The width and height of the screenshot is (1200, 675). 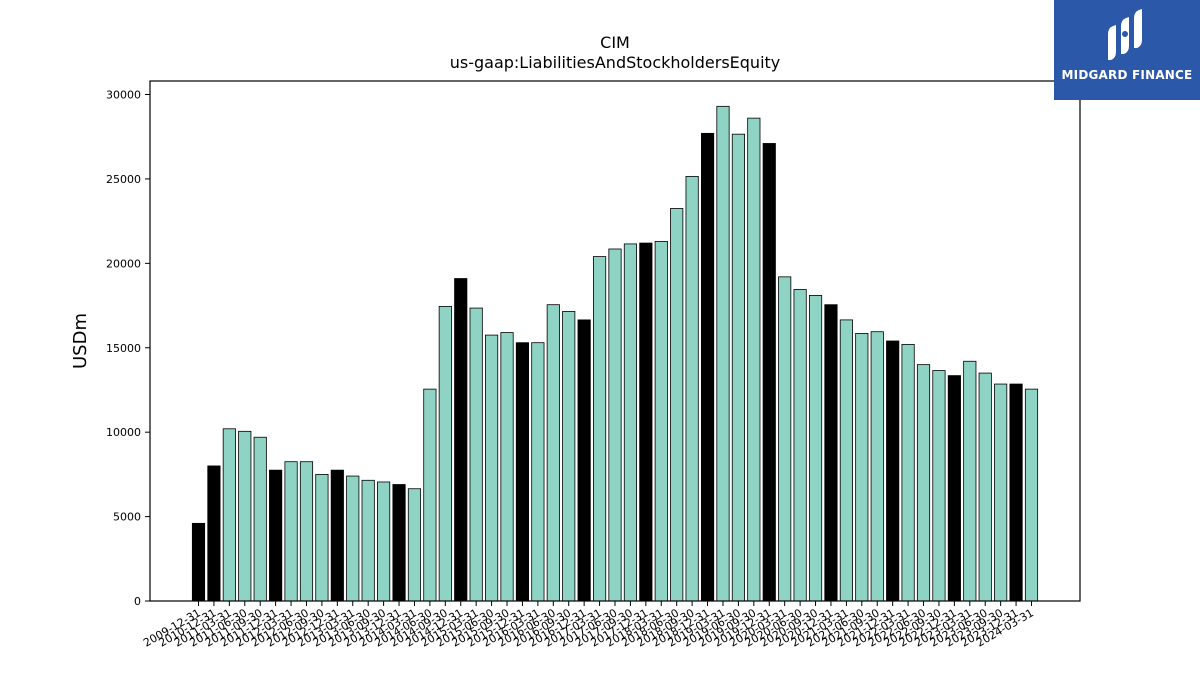 I want to click on y-tick-label: 15000, so click(x=123, y=348).